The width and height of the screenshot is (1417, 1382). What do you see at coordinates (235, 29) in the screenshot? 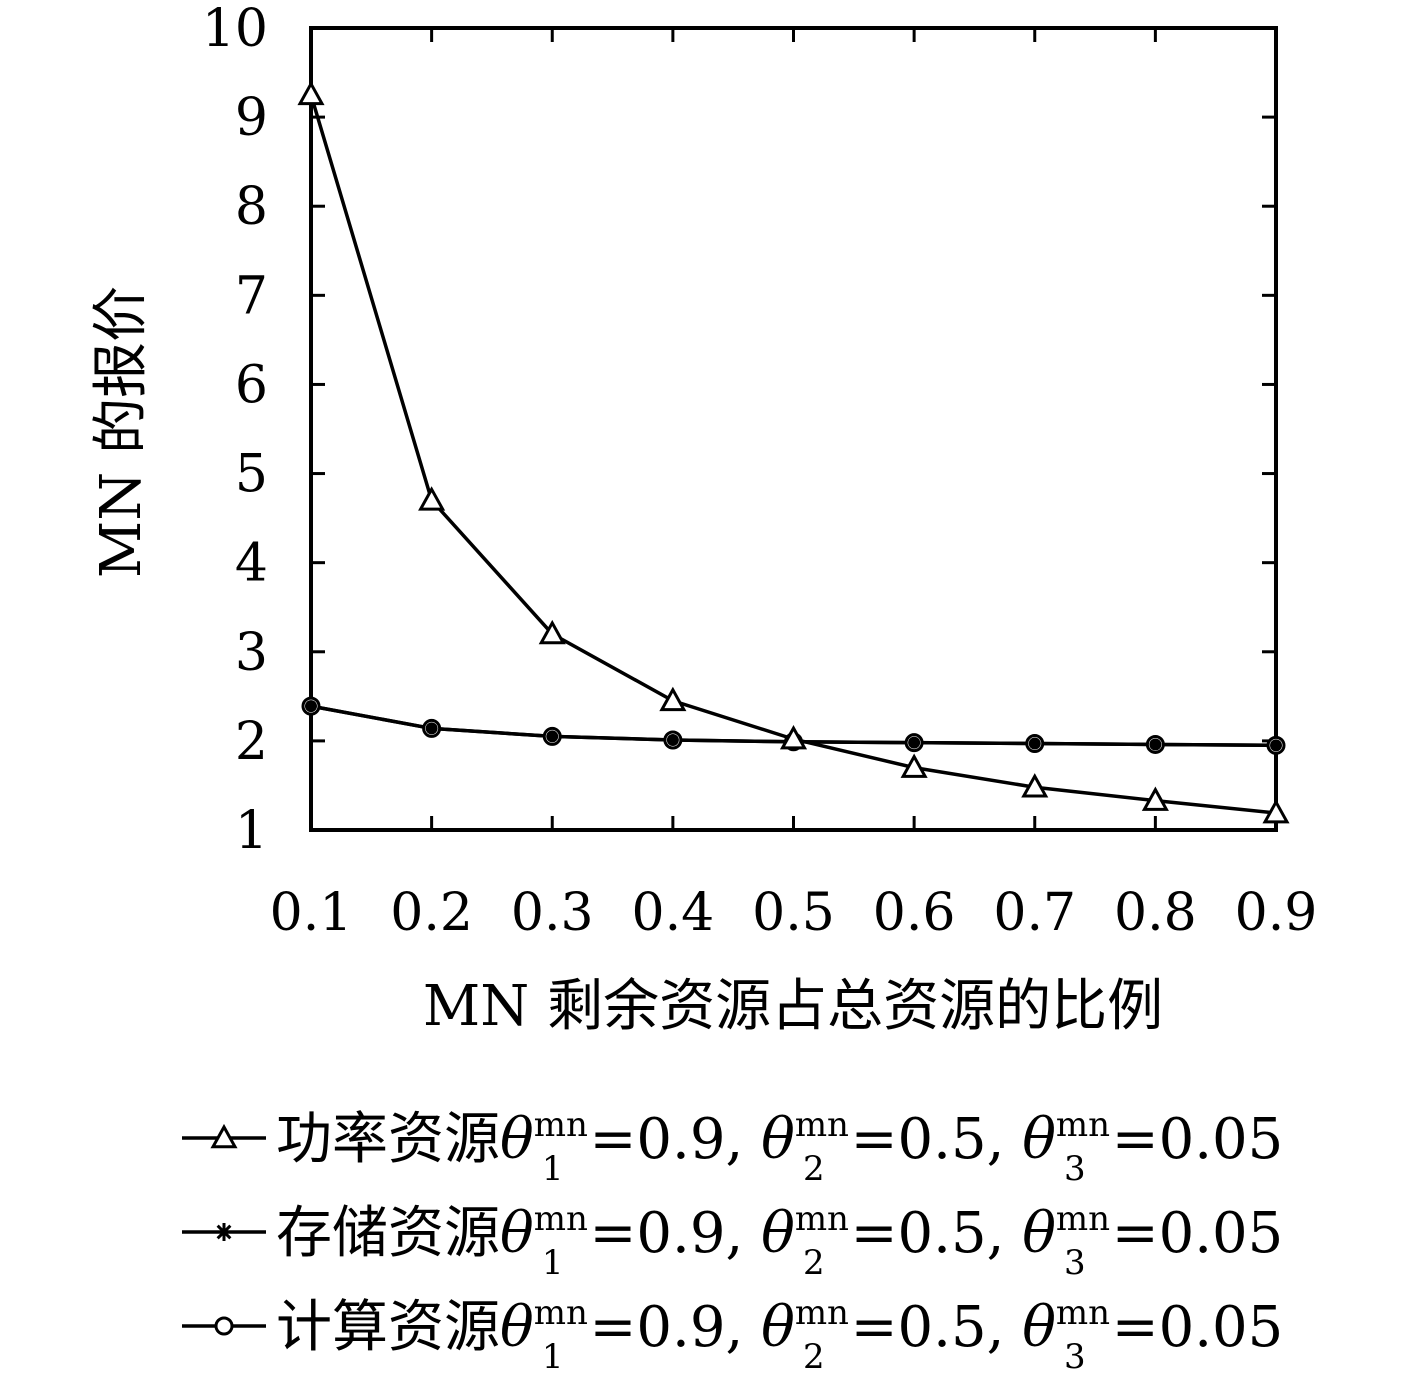
I see `y-tick-label: 10` at bounding box center [235, 29].